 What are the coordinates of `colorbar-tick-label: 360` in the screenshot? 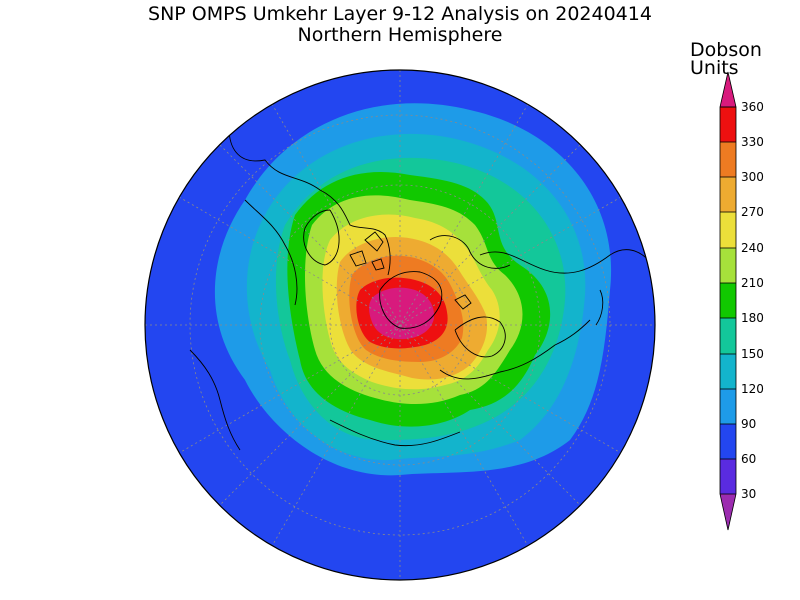 It's located at (752, 107).